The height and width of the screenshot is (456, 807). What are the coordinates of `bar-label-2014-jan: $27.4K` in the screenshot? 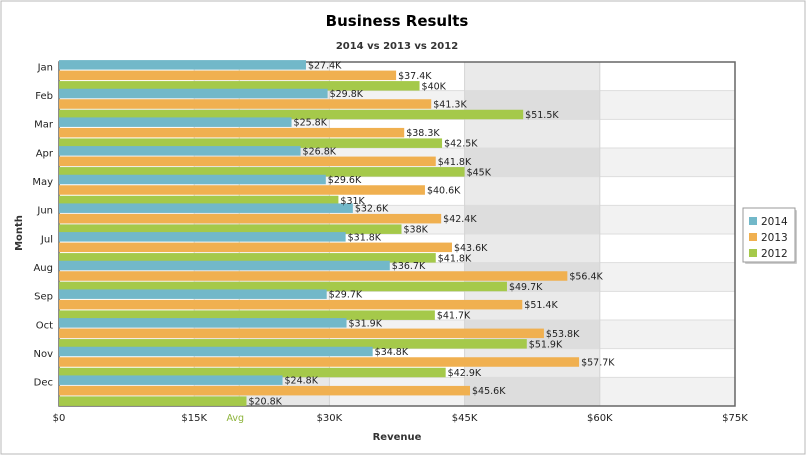 It's located at (325, 65).